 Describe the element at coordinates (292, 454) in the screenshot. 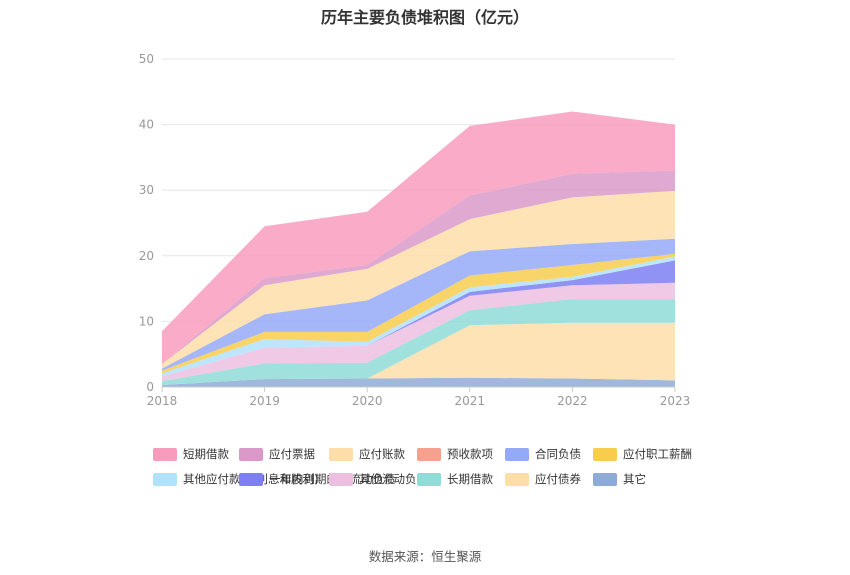

I see `legend-label: 应付票据` at that location.